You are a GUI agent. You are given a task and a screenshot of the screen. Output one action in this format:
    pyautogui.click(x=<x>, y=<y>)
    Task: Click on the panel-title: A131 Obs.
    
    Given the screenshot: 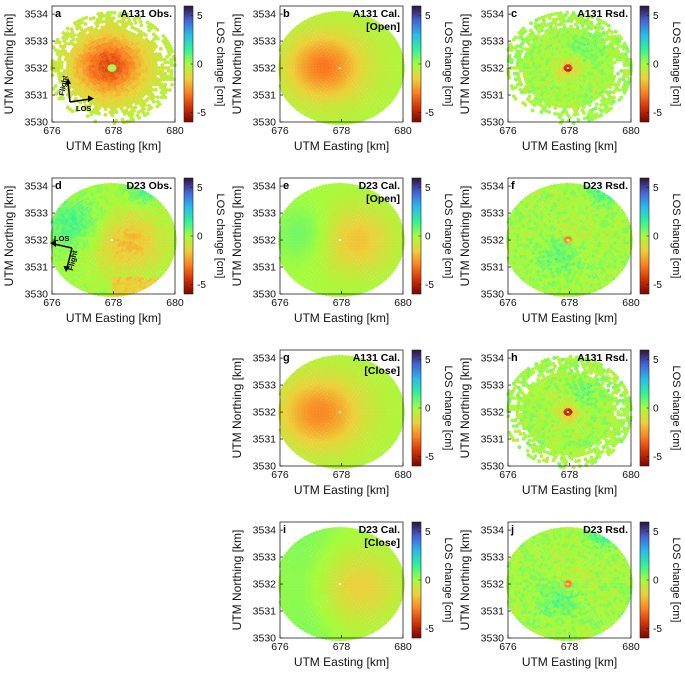 What is the action you would take?
    pyautogui.click(x=146, y=14)
    